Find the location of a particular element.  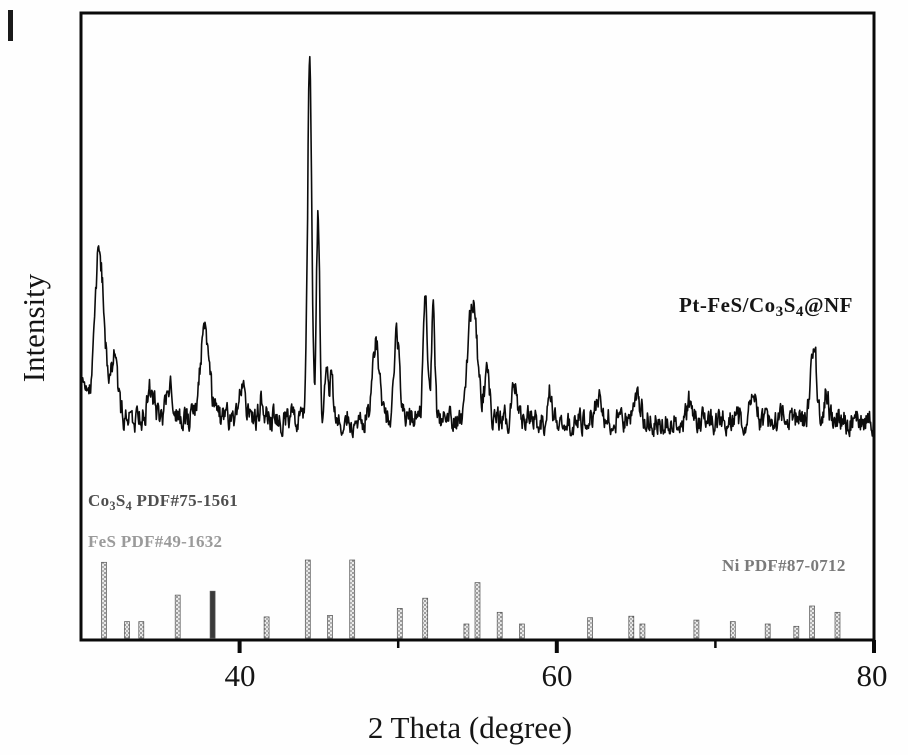

reference-stick-patterns is located at coordinates (471, 599).